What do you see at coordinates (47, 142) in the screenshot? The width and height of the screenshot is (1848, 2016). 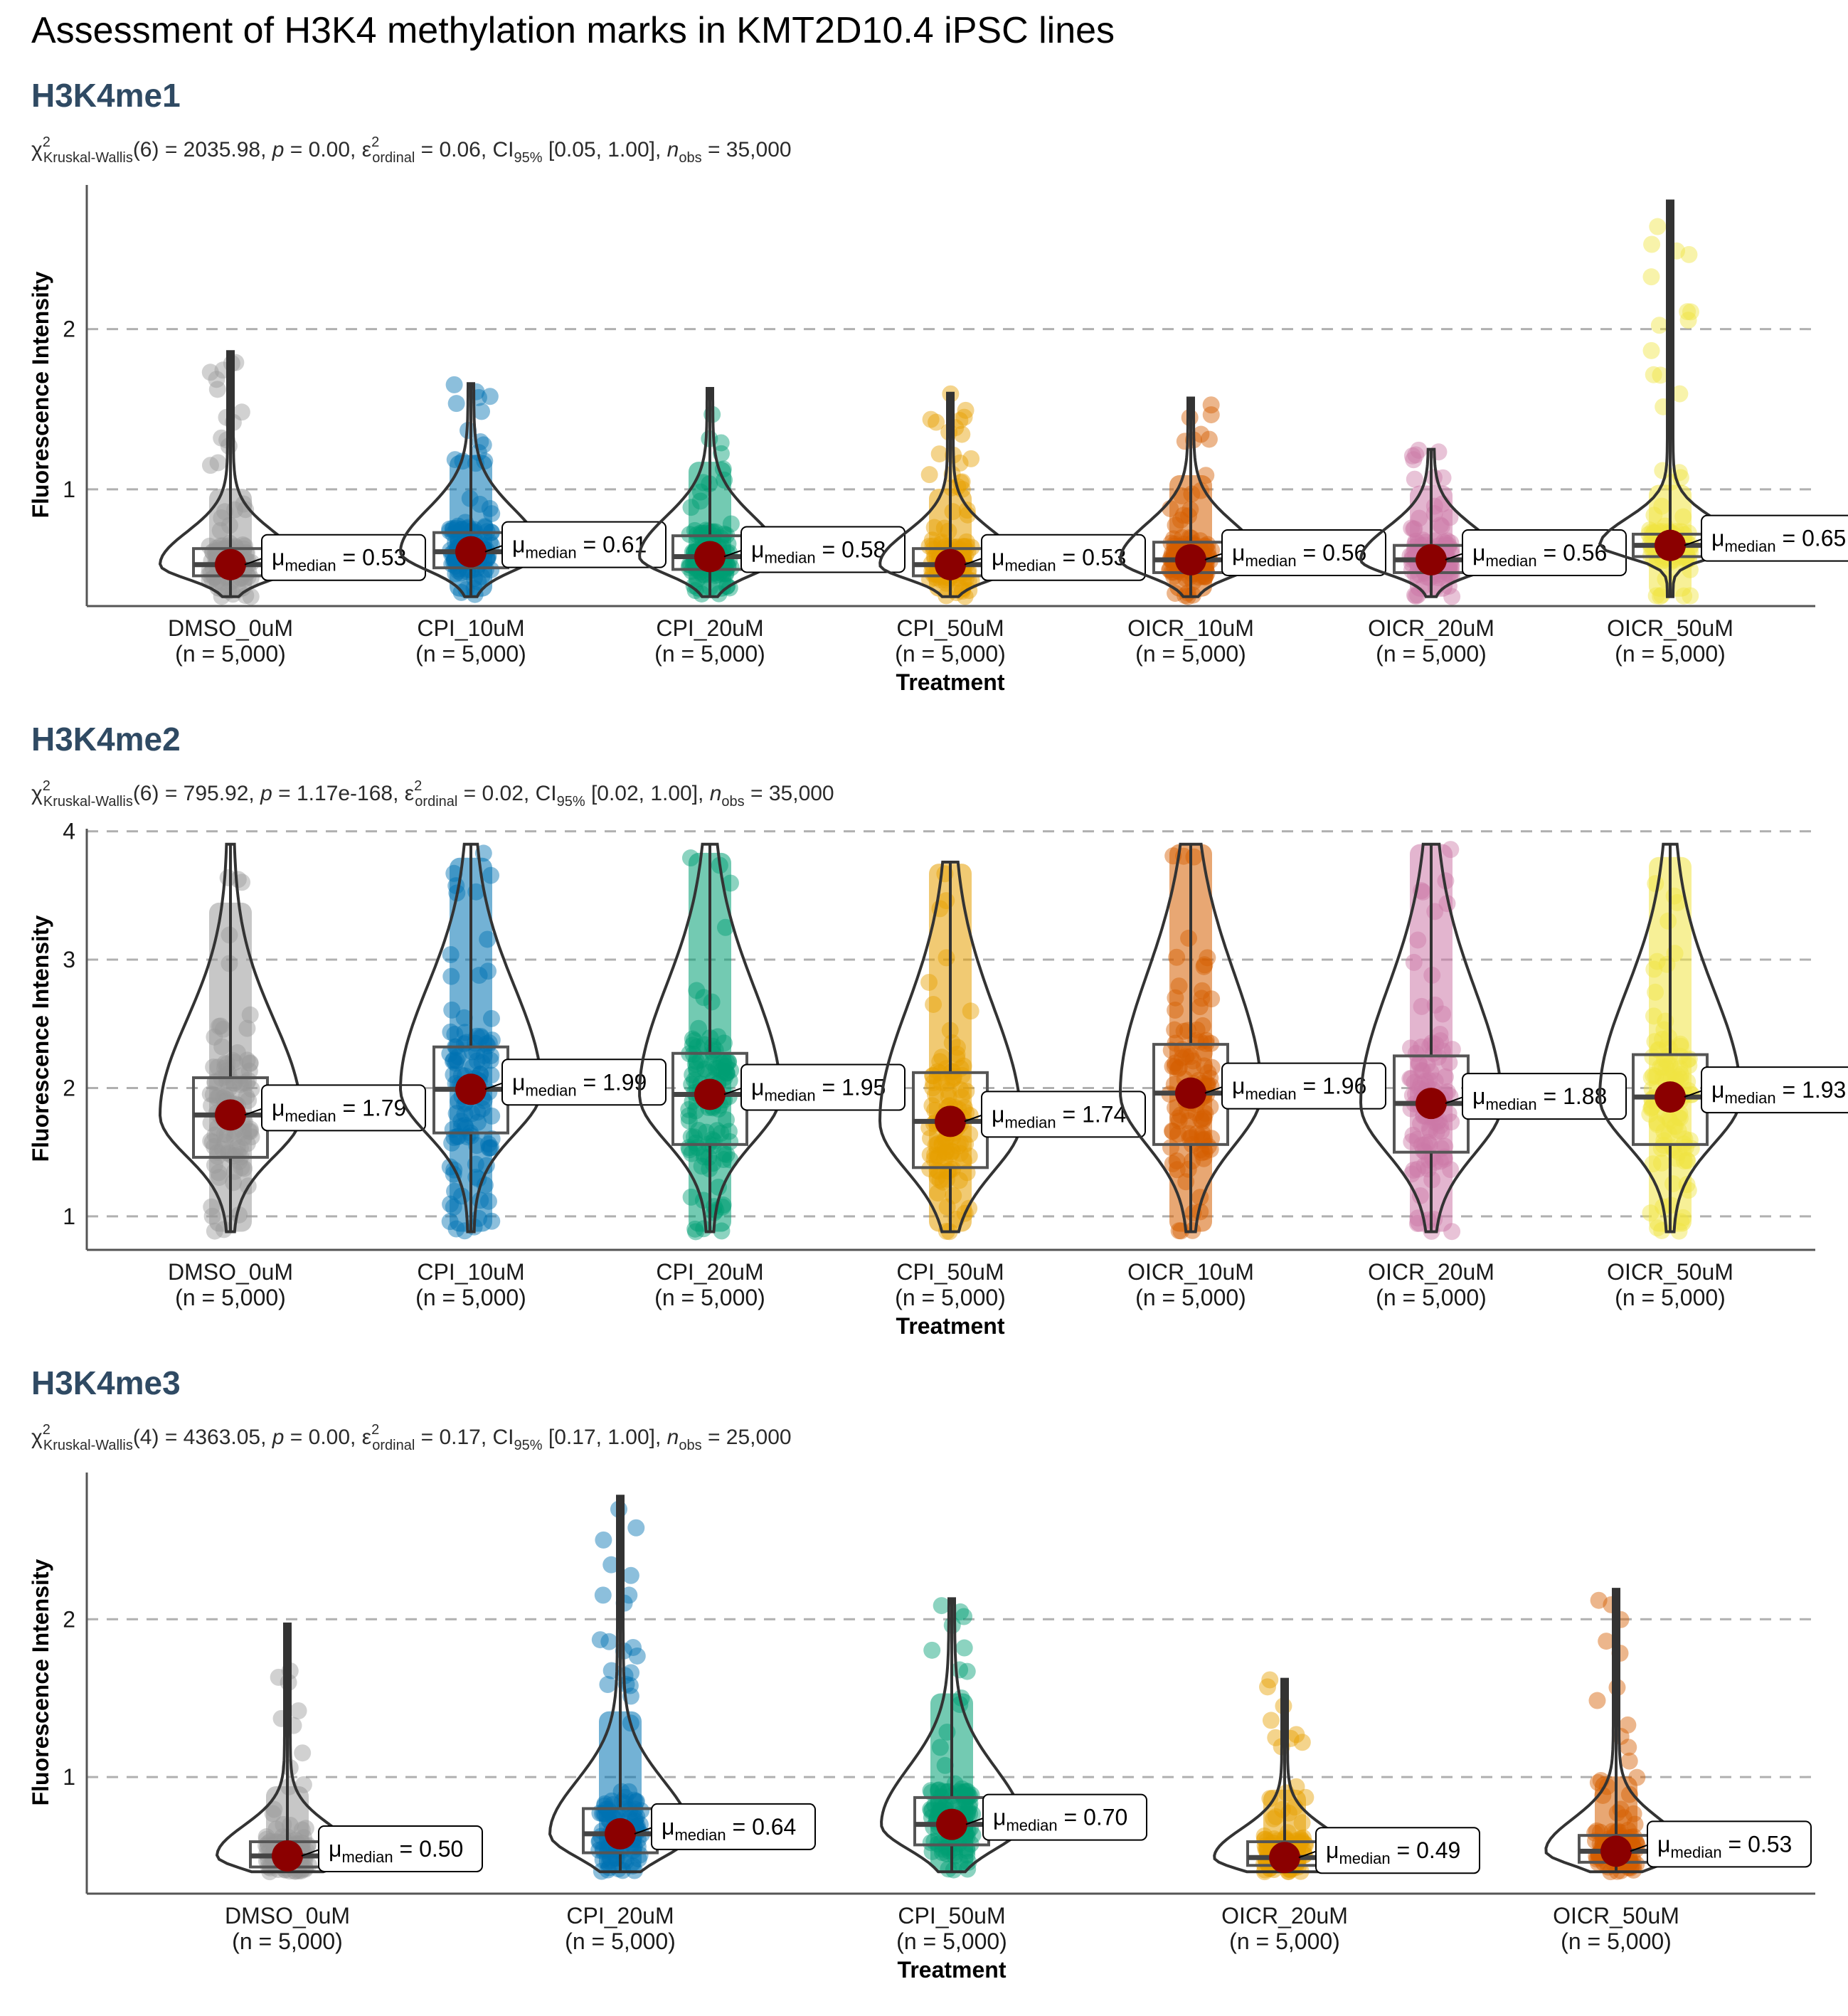 I see `stat-chi-sup: 2` at bounding box center [47, 142].